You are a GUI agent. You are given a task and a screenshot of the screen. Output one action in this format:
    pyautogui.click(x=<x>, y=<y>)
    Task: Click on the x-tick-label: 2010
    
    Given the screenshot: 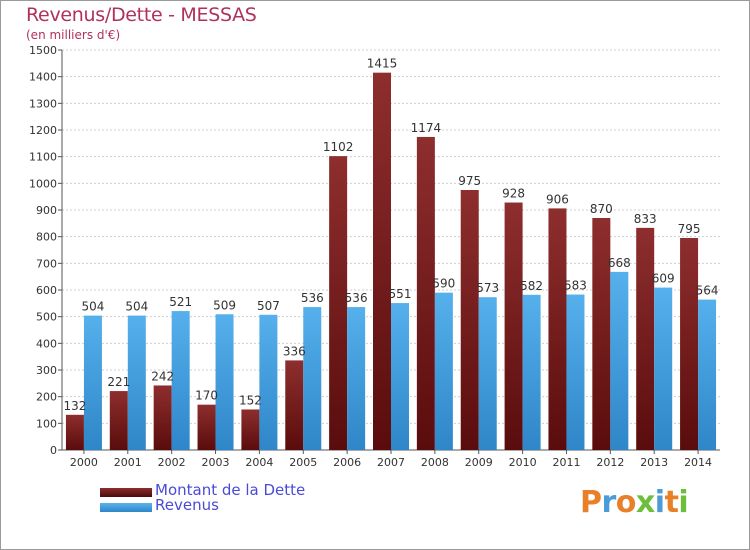 What is the action you would take?
    pyautogui.click(x=523, y=462)
    